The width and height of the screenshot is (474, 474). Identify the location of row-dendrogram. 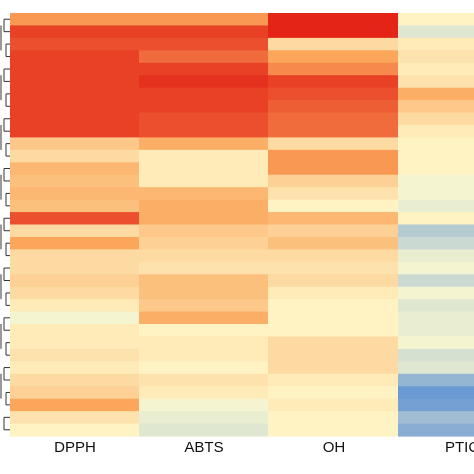
(5, 224).